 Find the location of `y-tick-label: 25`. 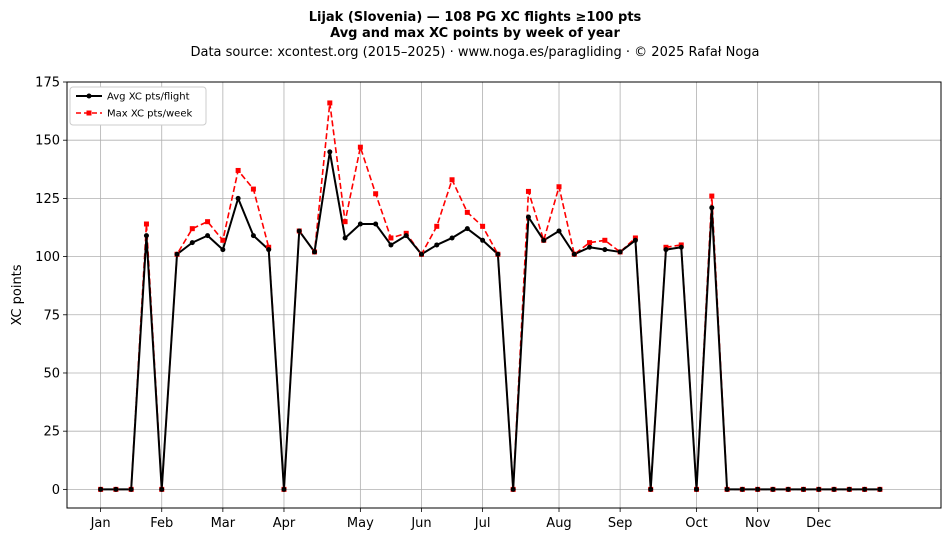

y-tick-label: 25 is located at coordinates (51, 432).